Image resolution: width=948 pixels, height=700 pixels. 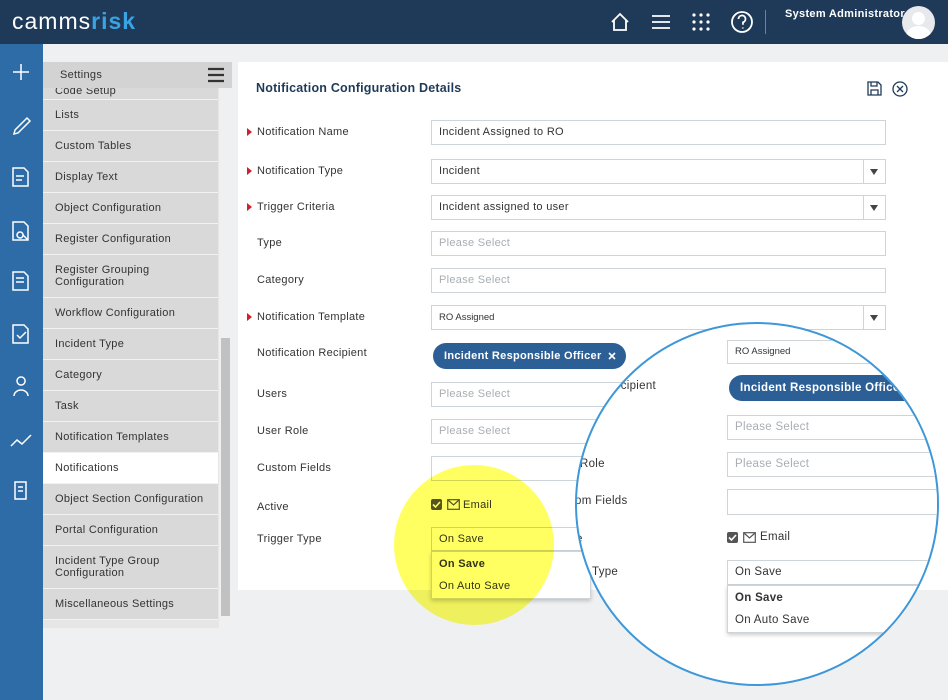 What do you see at coordinates (311, 317) in the screenshot?
I see `field-label: Notification Template` at bounding box center [311, 317].